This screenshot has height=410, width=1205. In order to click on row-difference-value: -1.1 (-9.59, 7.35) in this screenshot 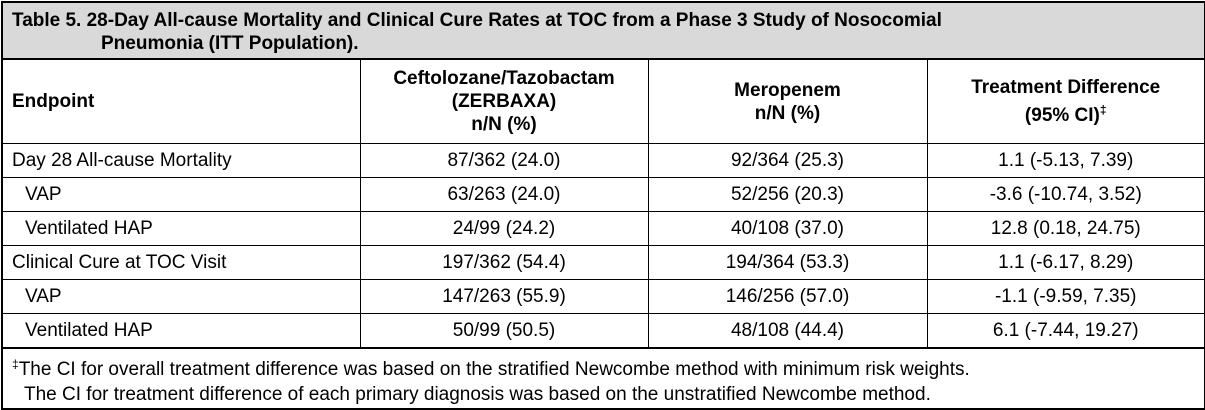, I will do `click(1065, 296)`.